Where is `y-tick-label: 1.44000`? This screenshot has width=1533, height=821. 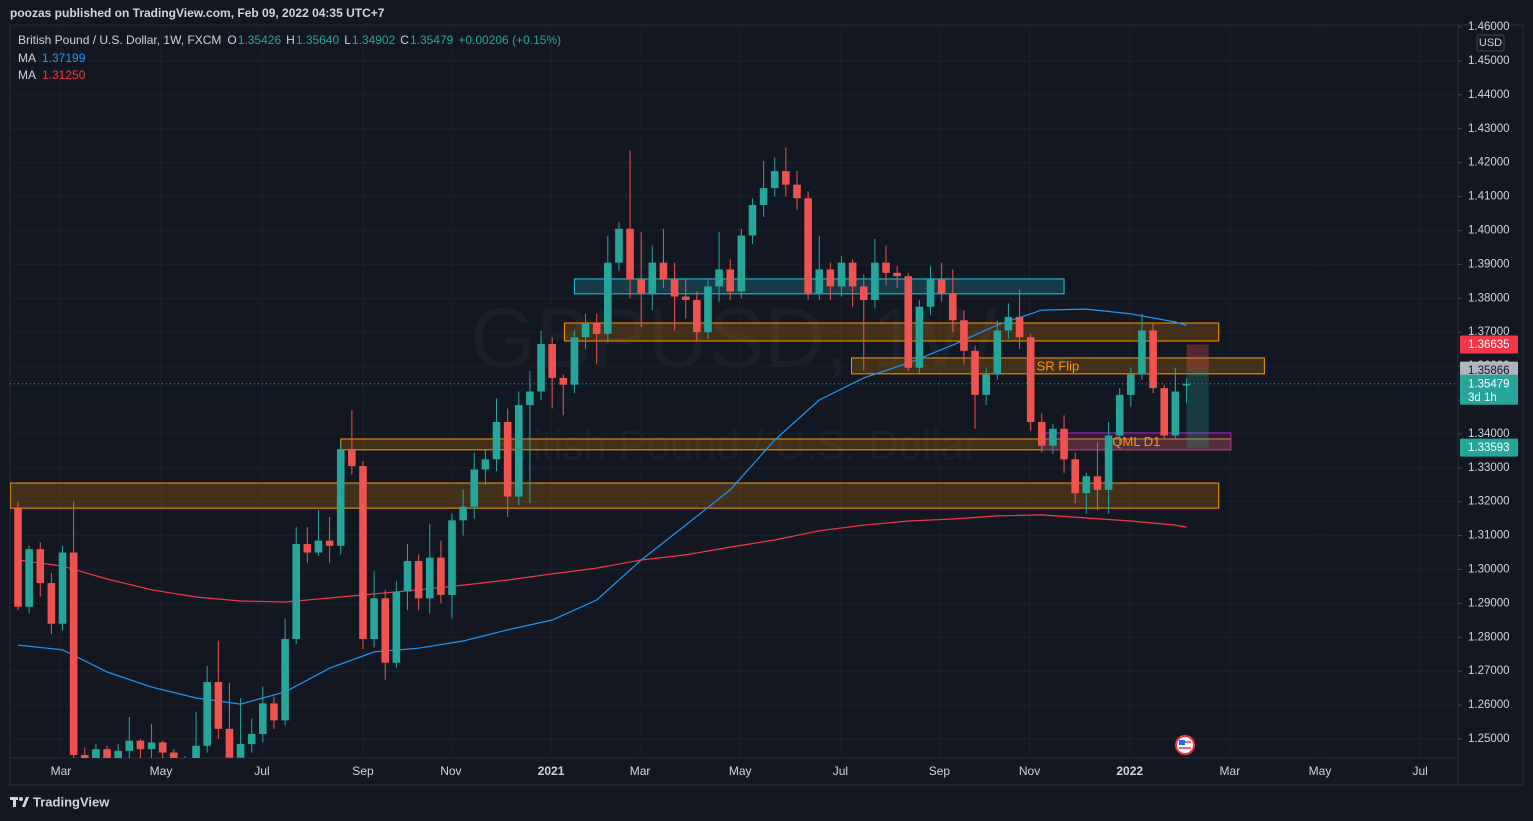 y-tick-label: 1.44000 is located at coordinates (1489, 95).